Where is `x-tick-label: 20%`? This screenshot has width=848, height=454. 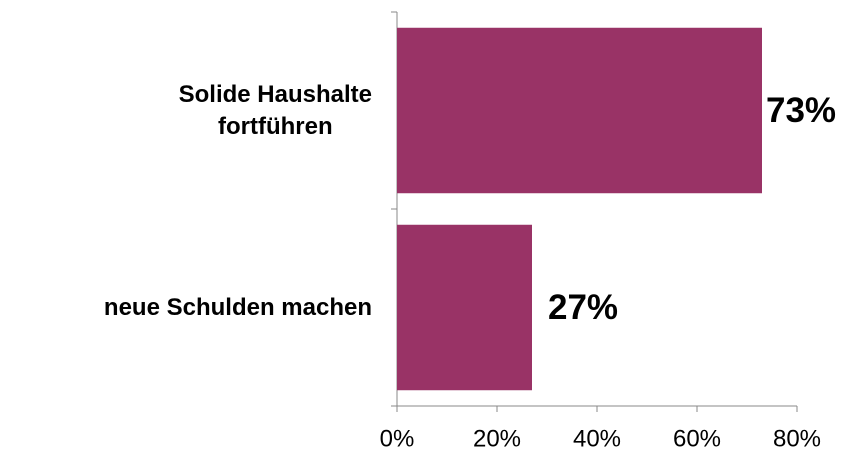 x-tick-label: 20% is located at coordinates (497, 438).